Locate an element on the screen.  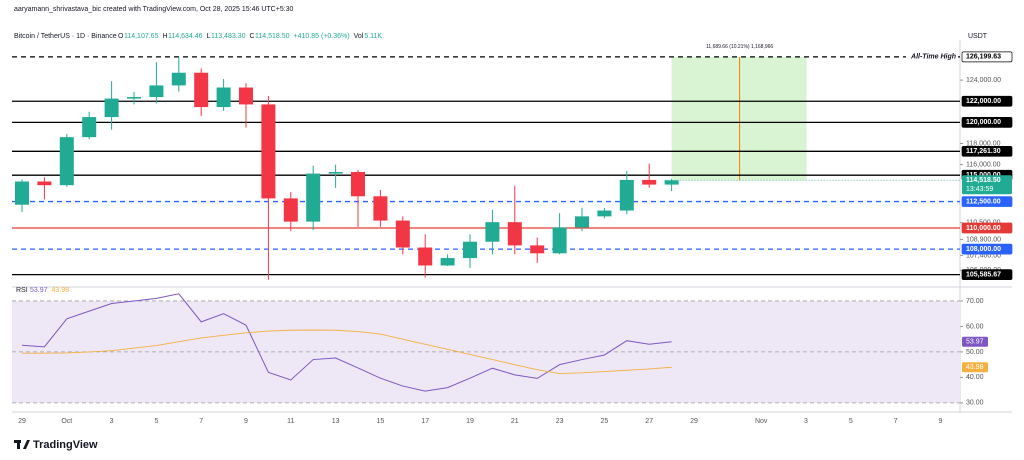
ohlc-value: 114,634.46 is located at coordinates (185, 36).